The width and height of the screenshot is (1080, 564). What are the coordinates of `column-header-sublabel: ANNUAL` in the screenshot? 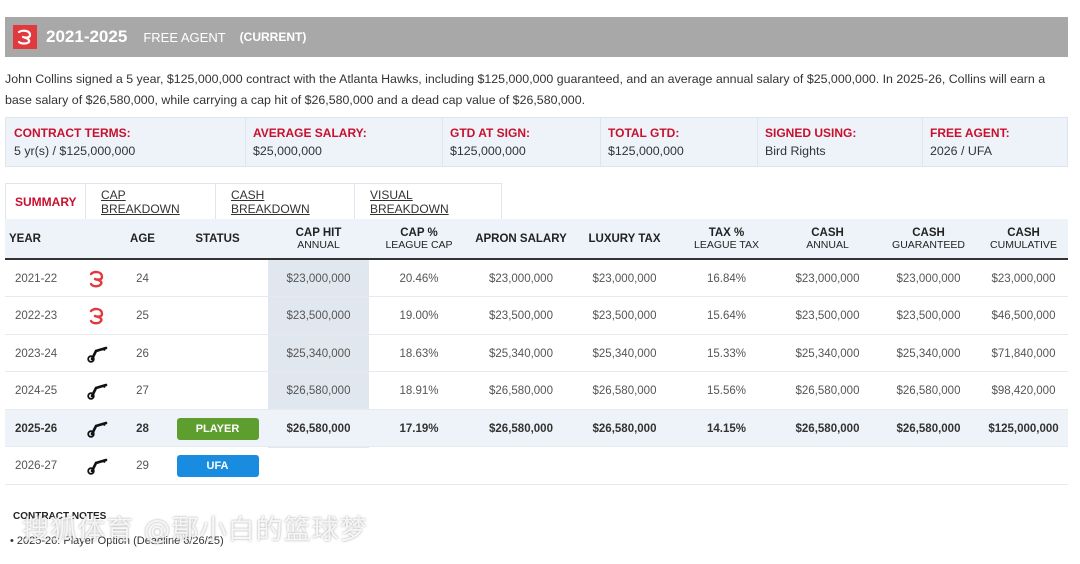 It's located at (827, 244).